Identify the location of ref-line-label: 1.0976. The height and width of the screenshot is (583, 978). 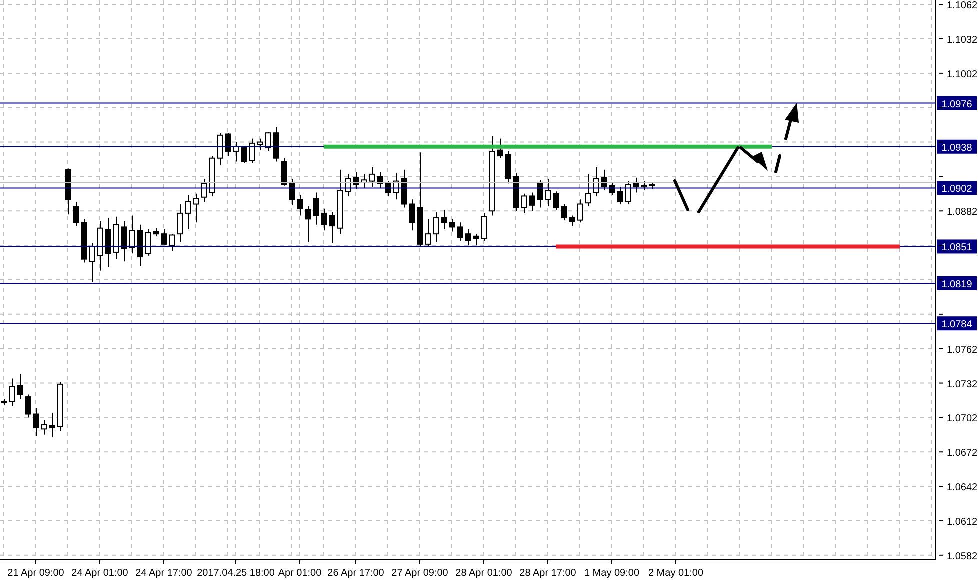
(957, 104).